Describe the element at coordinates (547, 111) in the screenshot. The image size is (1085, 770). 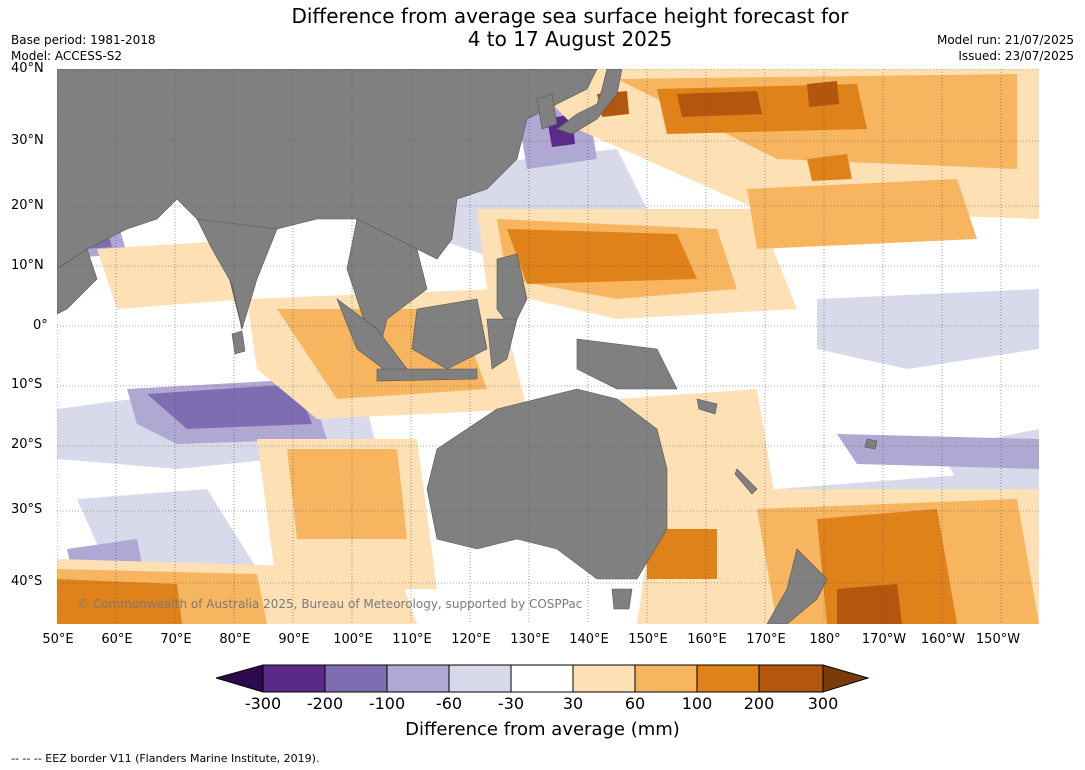
I see `land-korea` at that location.